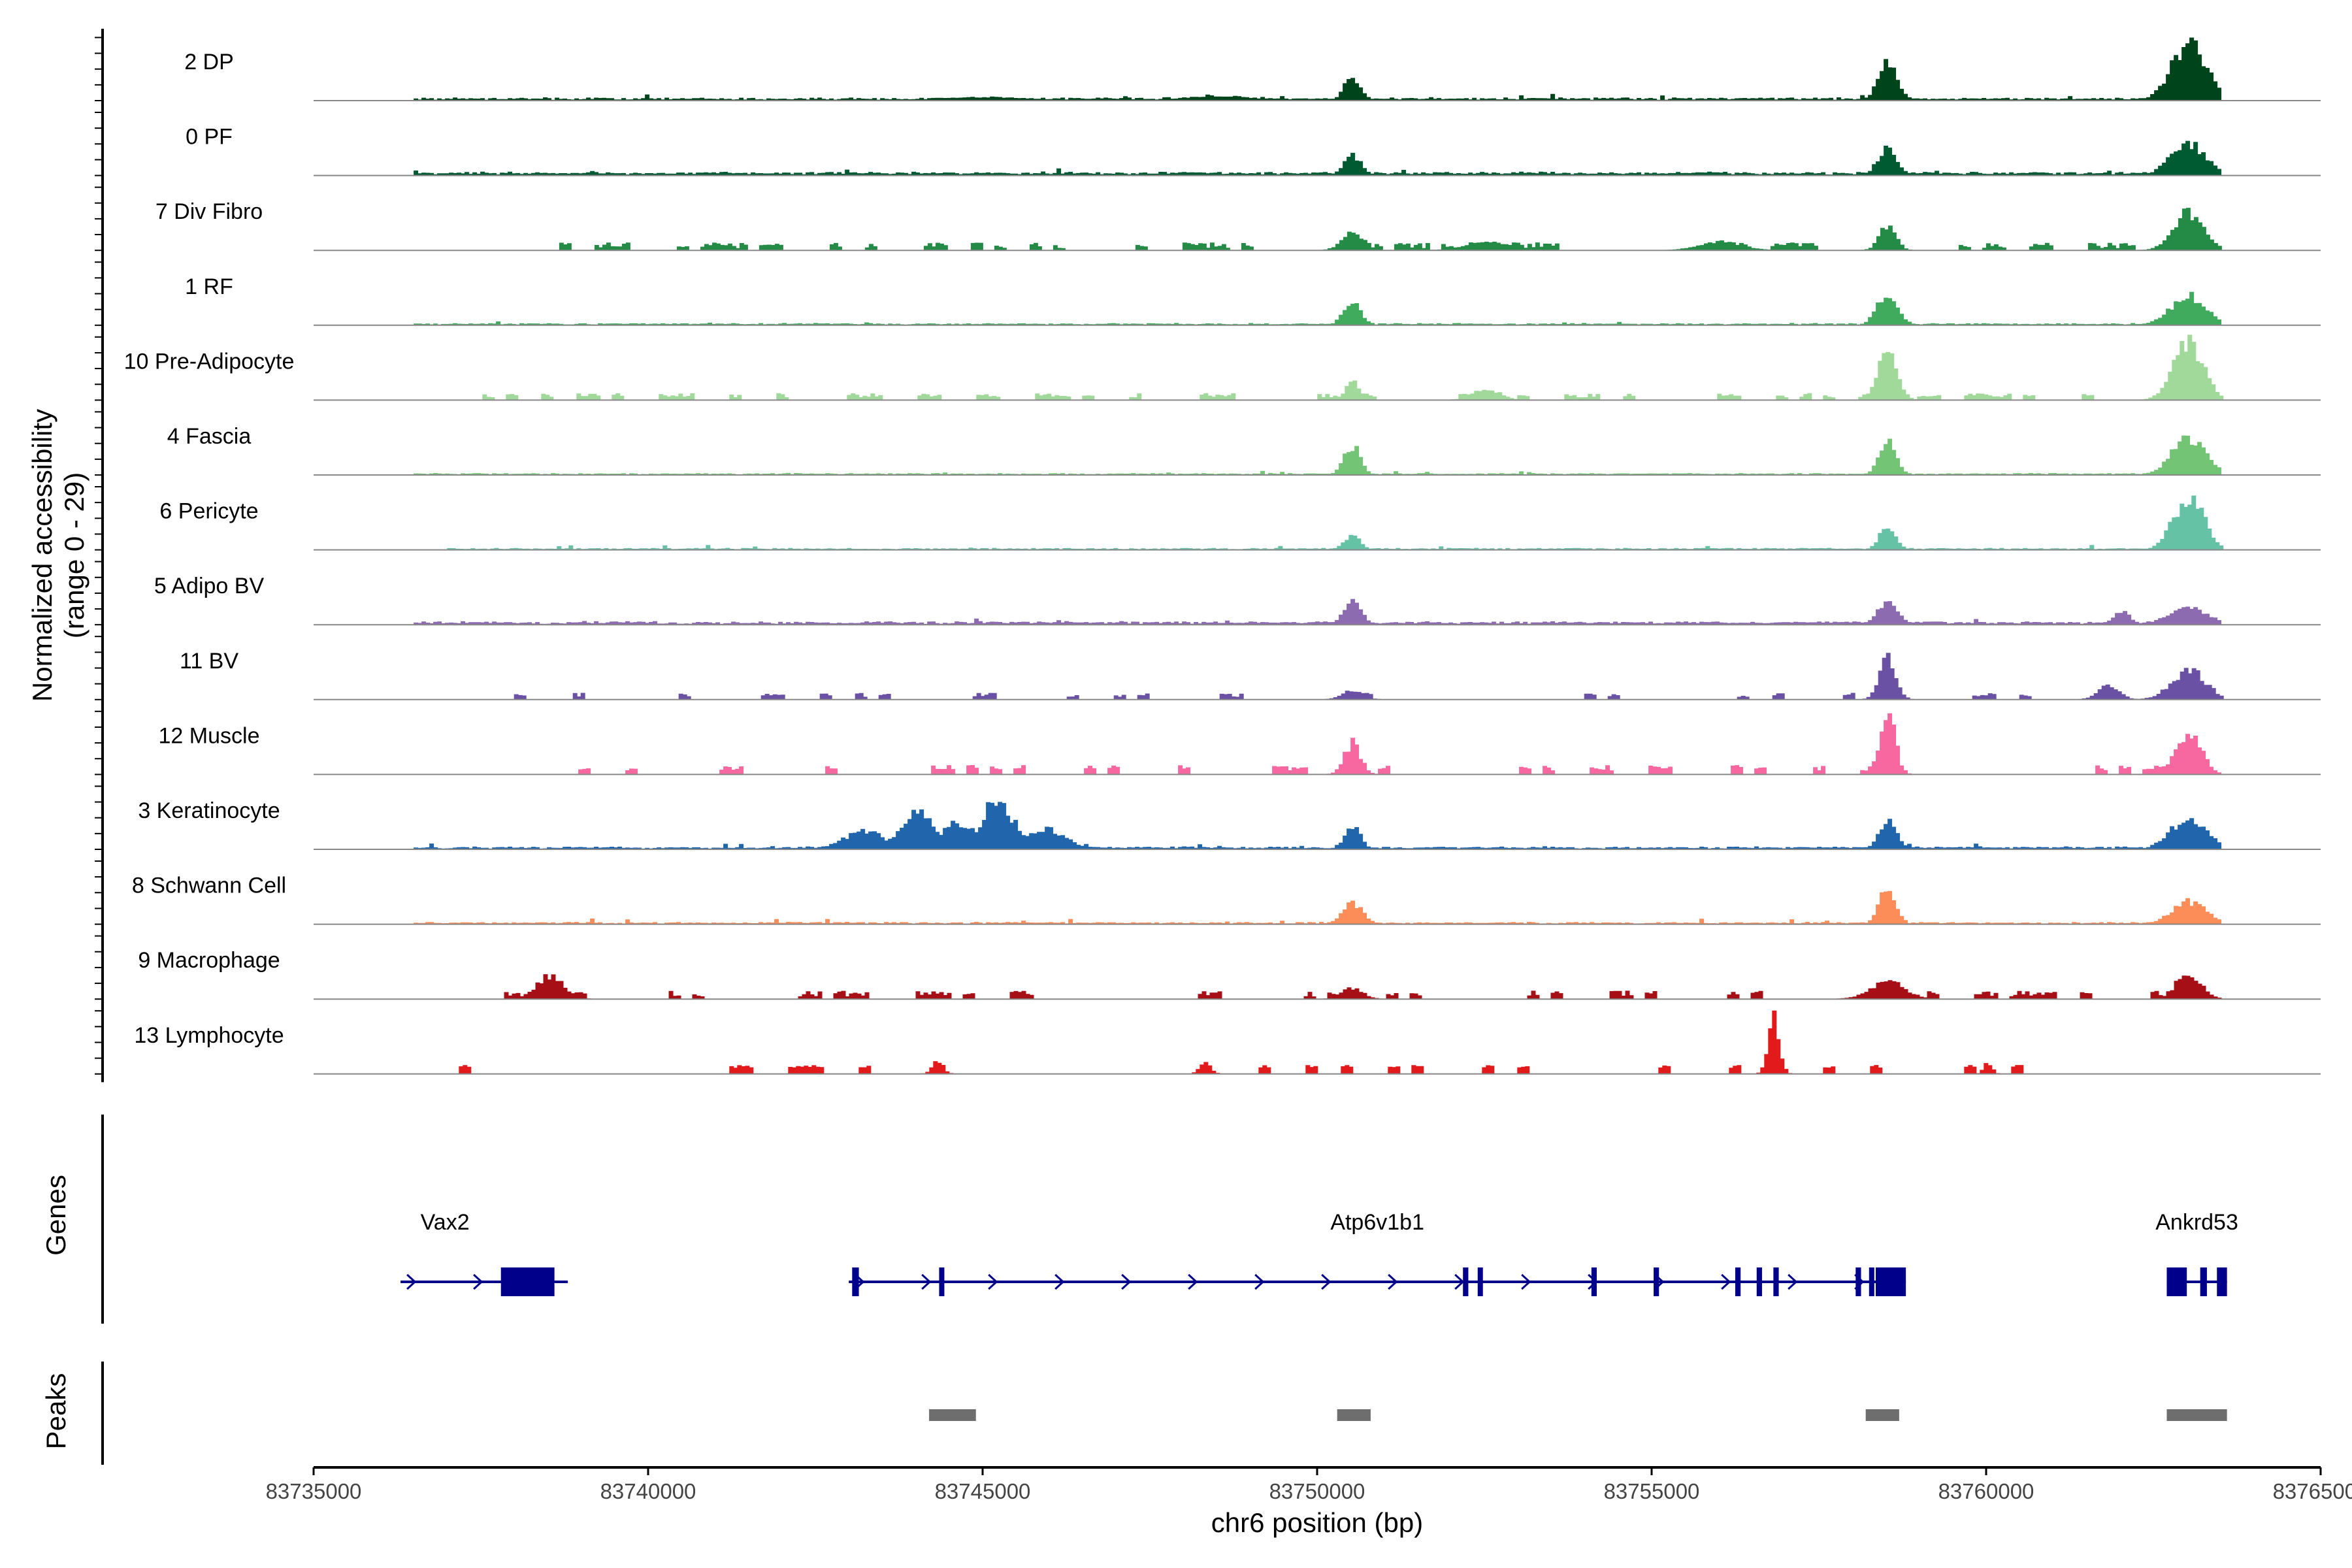  I want to click on x-tick-label: 83755000, so click(1652, 1491).